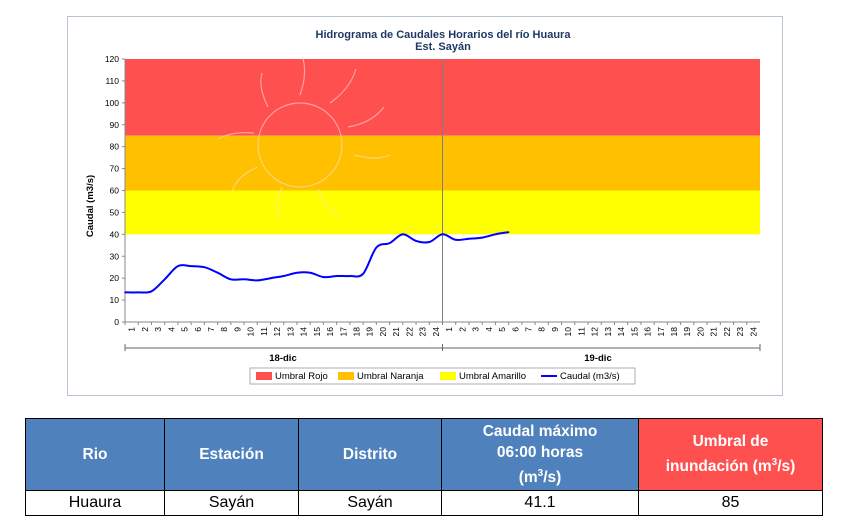 The height and width of the screenshot is (530, 852). Describe the element at coordinates (597, 358) in the screenshot. I see `day-label-19-dic: 19-dic` at that location.